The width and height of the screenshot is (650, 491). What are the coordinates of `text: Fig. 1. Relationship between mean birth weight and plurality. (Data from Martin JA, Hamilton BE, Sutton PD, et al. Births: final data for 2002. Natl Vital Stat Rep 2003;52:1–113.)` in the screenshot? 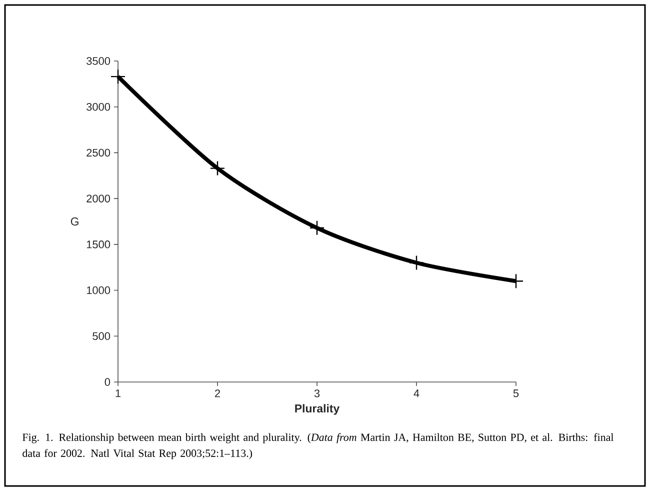 It's located at (318, 446).